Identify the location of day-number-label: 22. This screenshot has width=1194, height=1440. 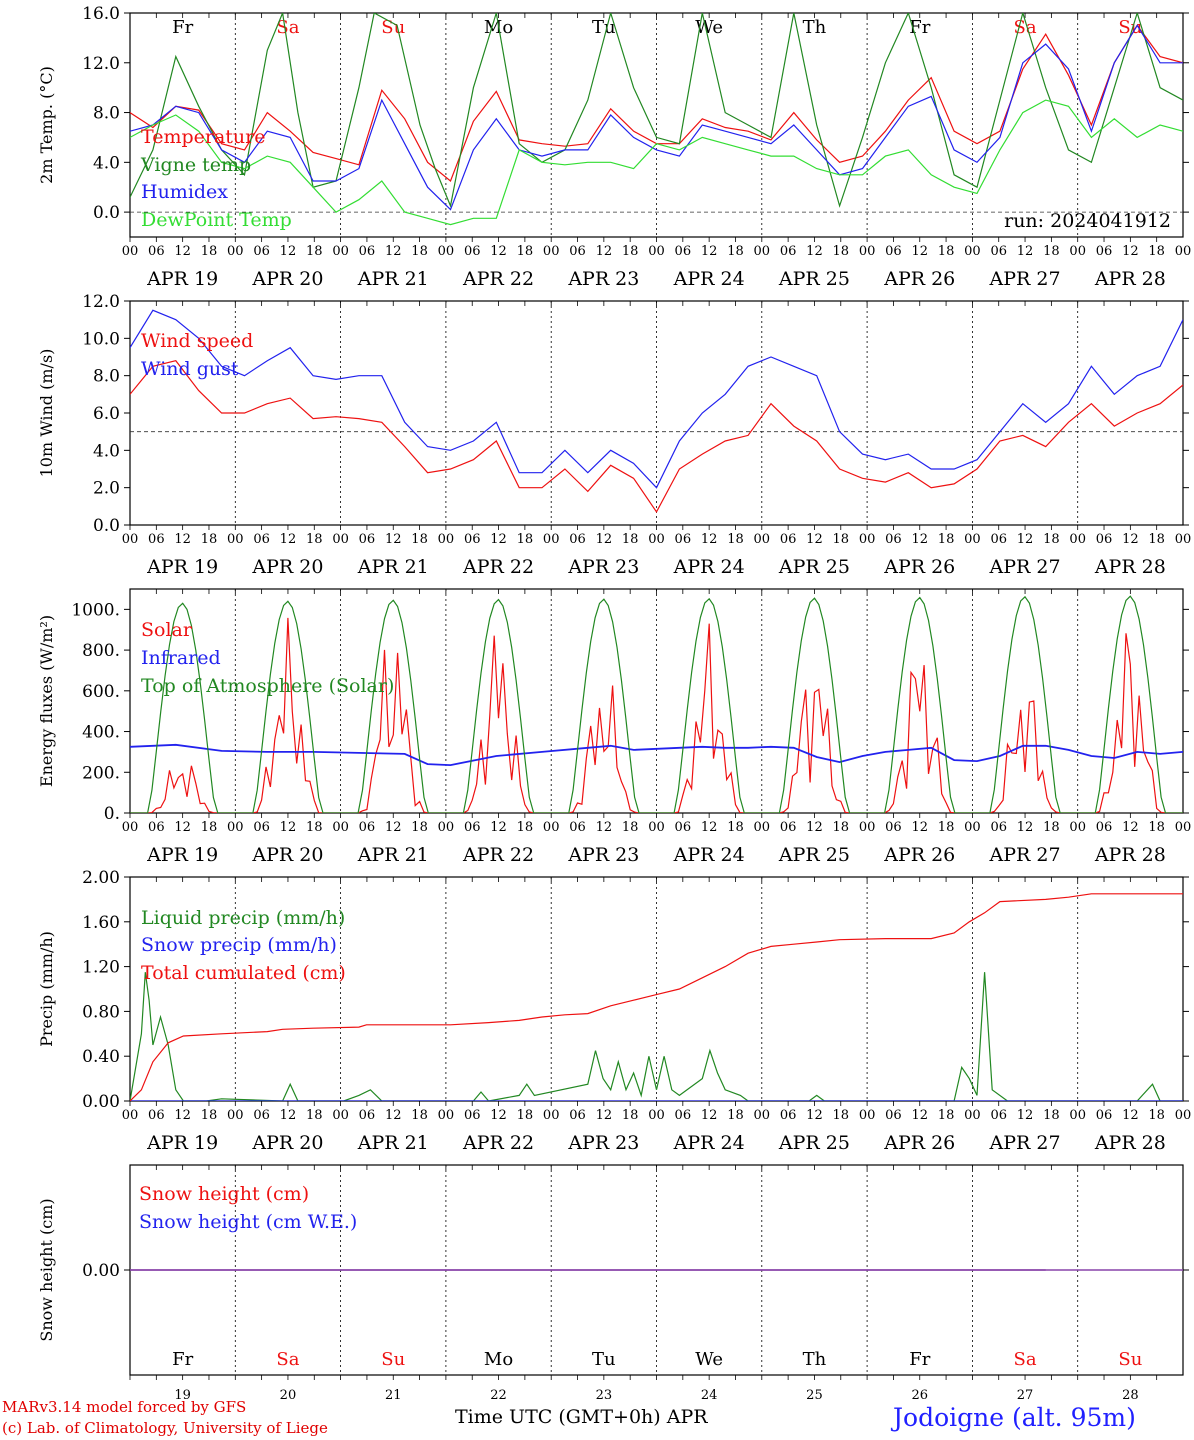
(498, 1395).